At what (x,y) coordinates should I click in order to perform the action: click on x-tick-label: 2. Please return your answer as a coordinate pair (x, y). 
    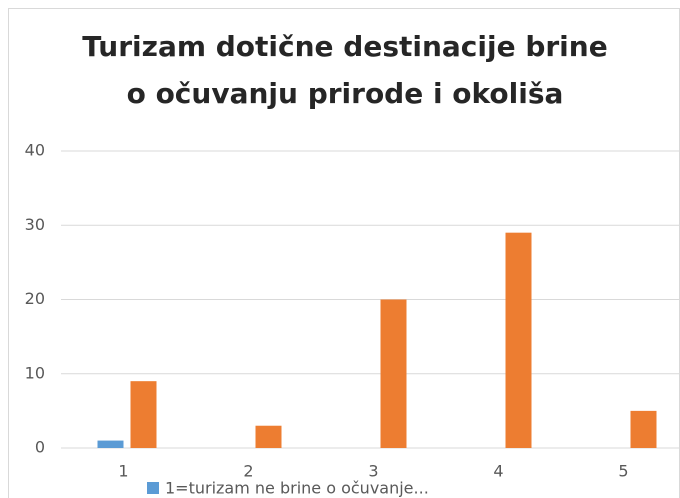
    Looking at the image, I should click on (248, 471).